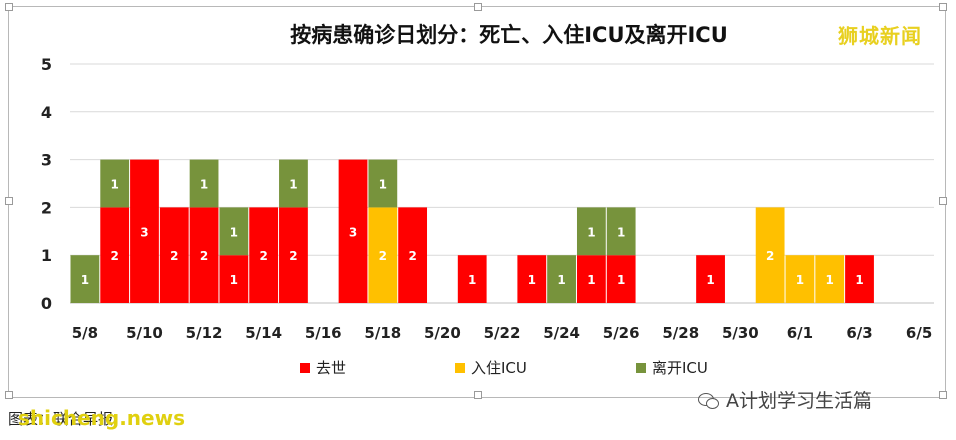 This screenshot has height=440, width=956. What do you see at coordinates (509, 35) in the screenshot?
I see `chart-title: 按病患确诊日划分：死亡、入住ICU及离开ICU` at bounding box center [509, 35].